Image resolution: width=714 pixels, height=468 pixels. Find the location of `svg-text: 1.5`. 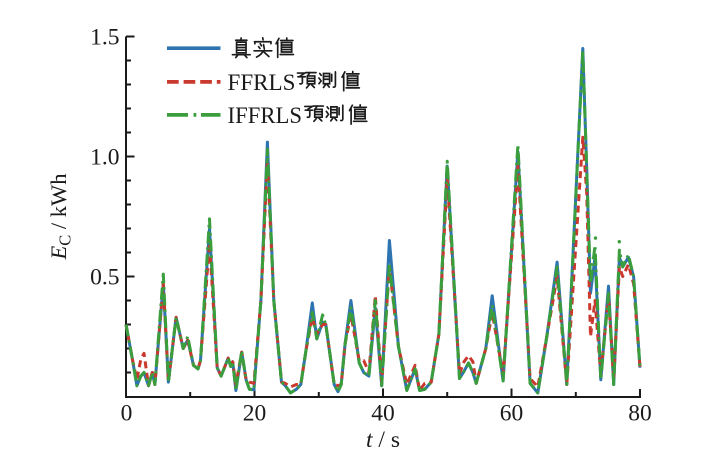

svg-text: 1.5 is located at coordinates (104, 37).